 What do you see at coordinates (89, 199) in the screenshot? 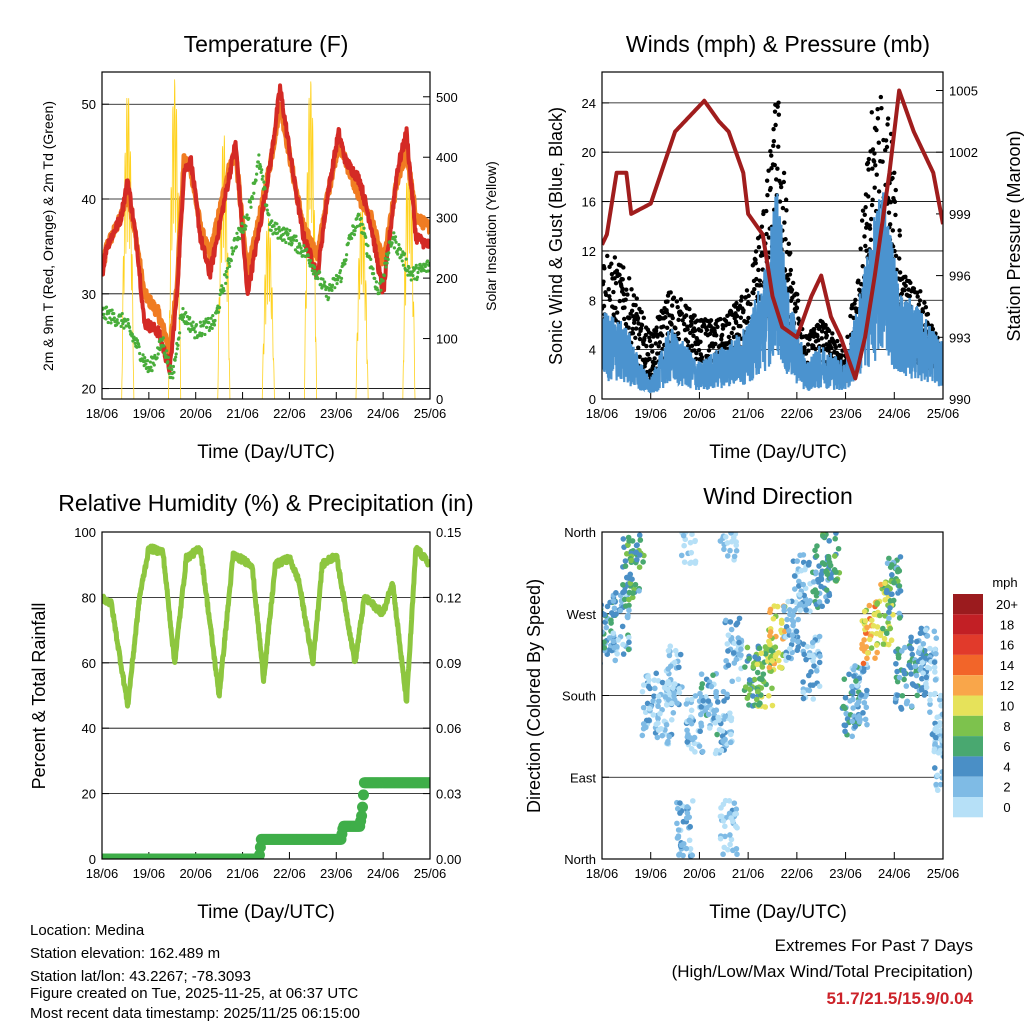
I see `y-tick-label: 40` at bounding box center [89, 199].